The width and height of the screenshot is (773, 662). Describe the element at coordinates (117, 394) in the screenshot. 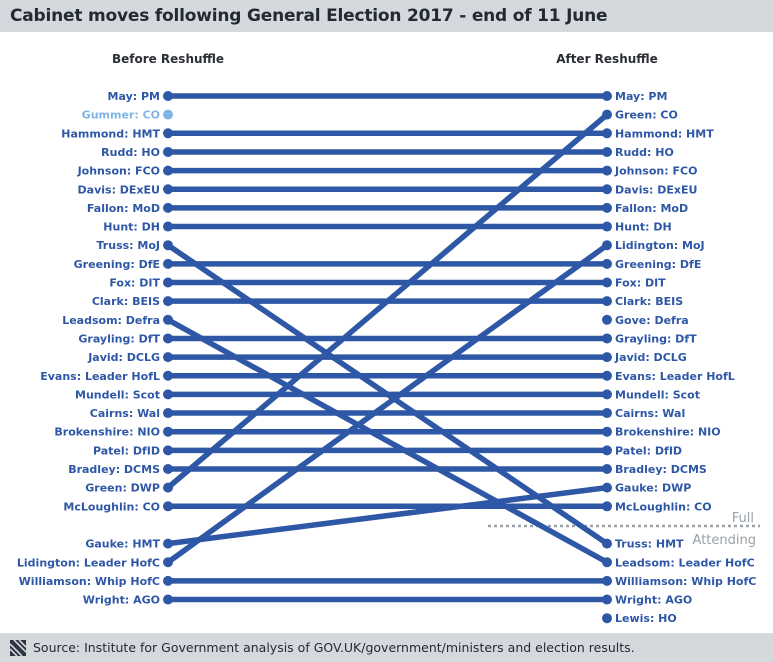

I see `before-label: Mundell: Scot` at that location.